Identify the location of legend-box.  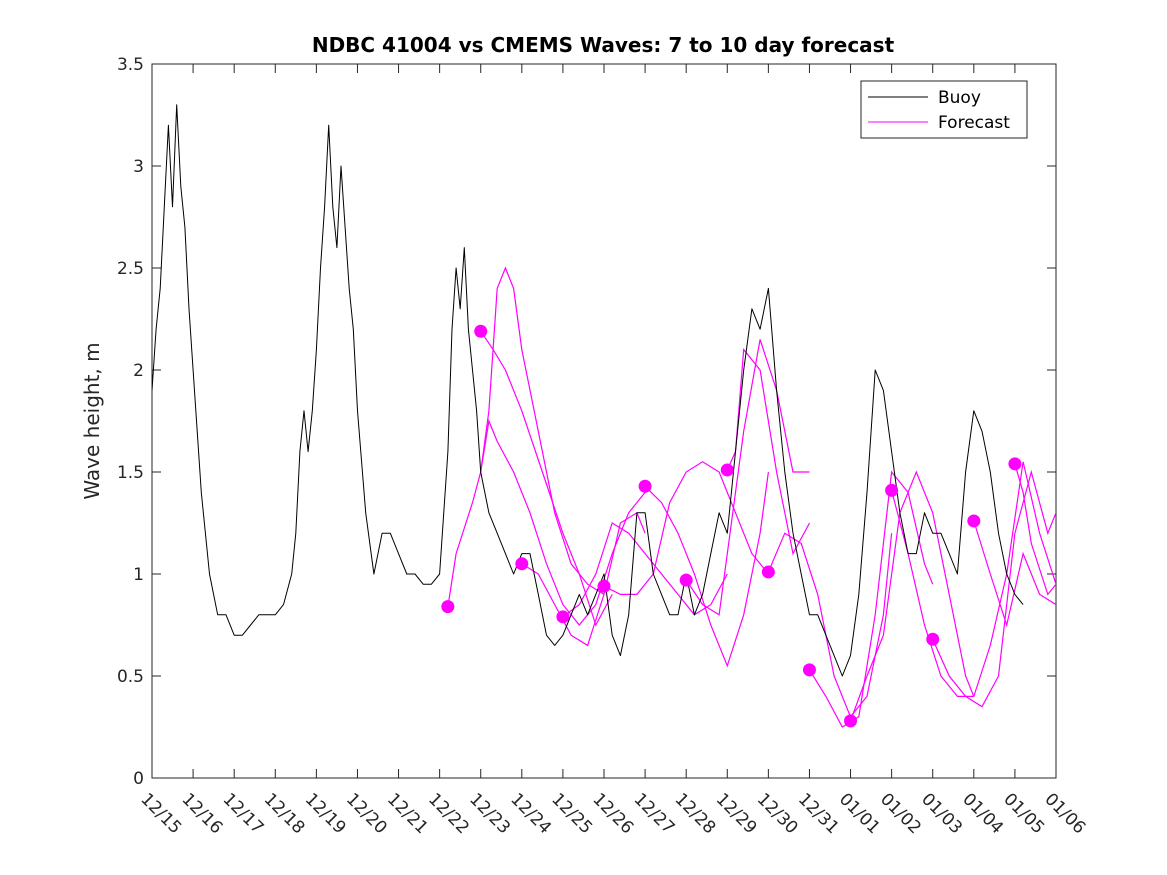
(944, 109).